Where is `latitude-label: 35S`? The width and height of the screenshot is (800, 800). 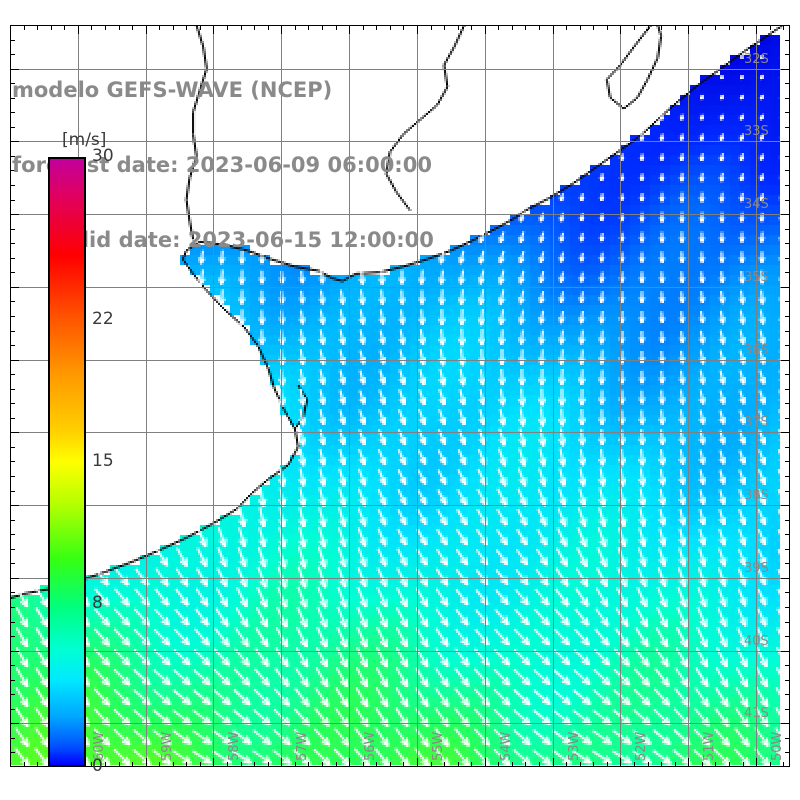
latitude-label: 35S is located at coordinates (756, 277).